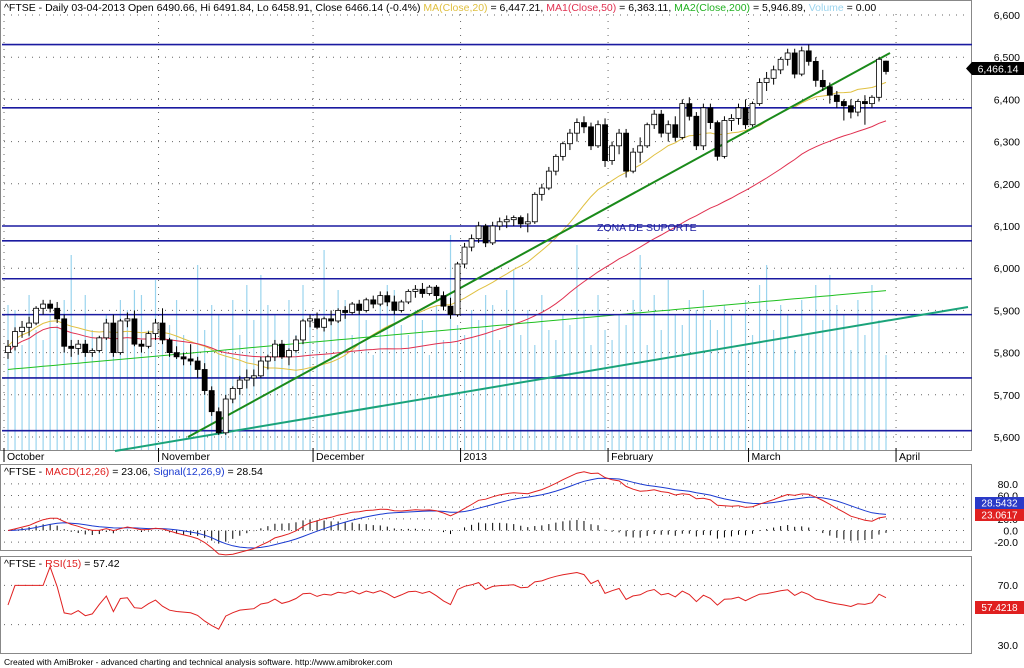 This screenshot has width=1024, height=668. I want to click on last-price-pointer, so click(969, 68).